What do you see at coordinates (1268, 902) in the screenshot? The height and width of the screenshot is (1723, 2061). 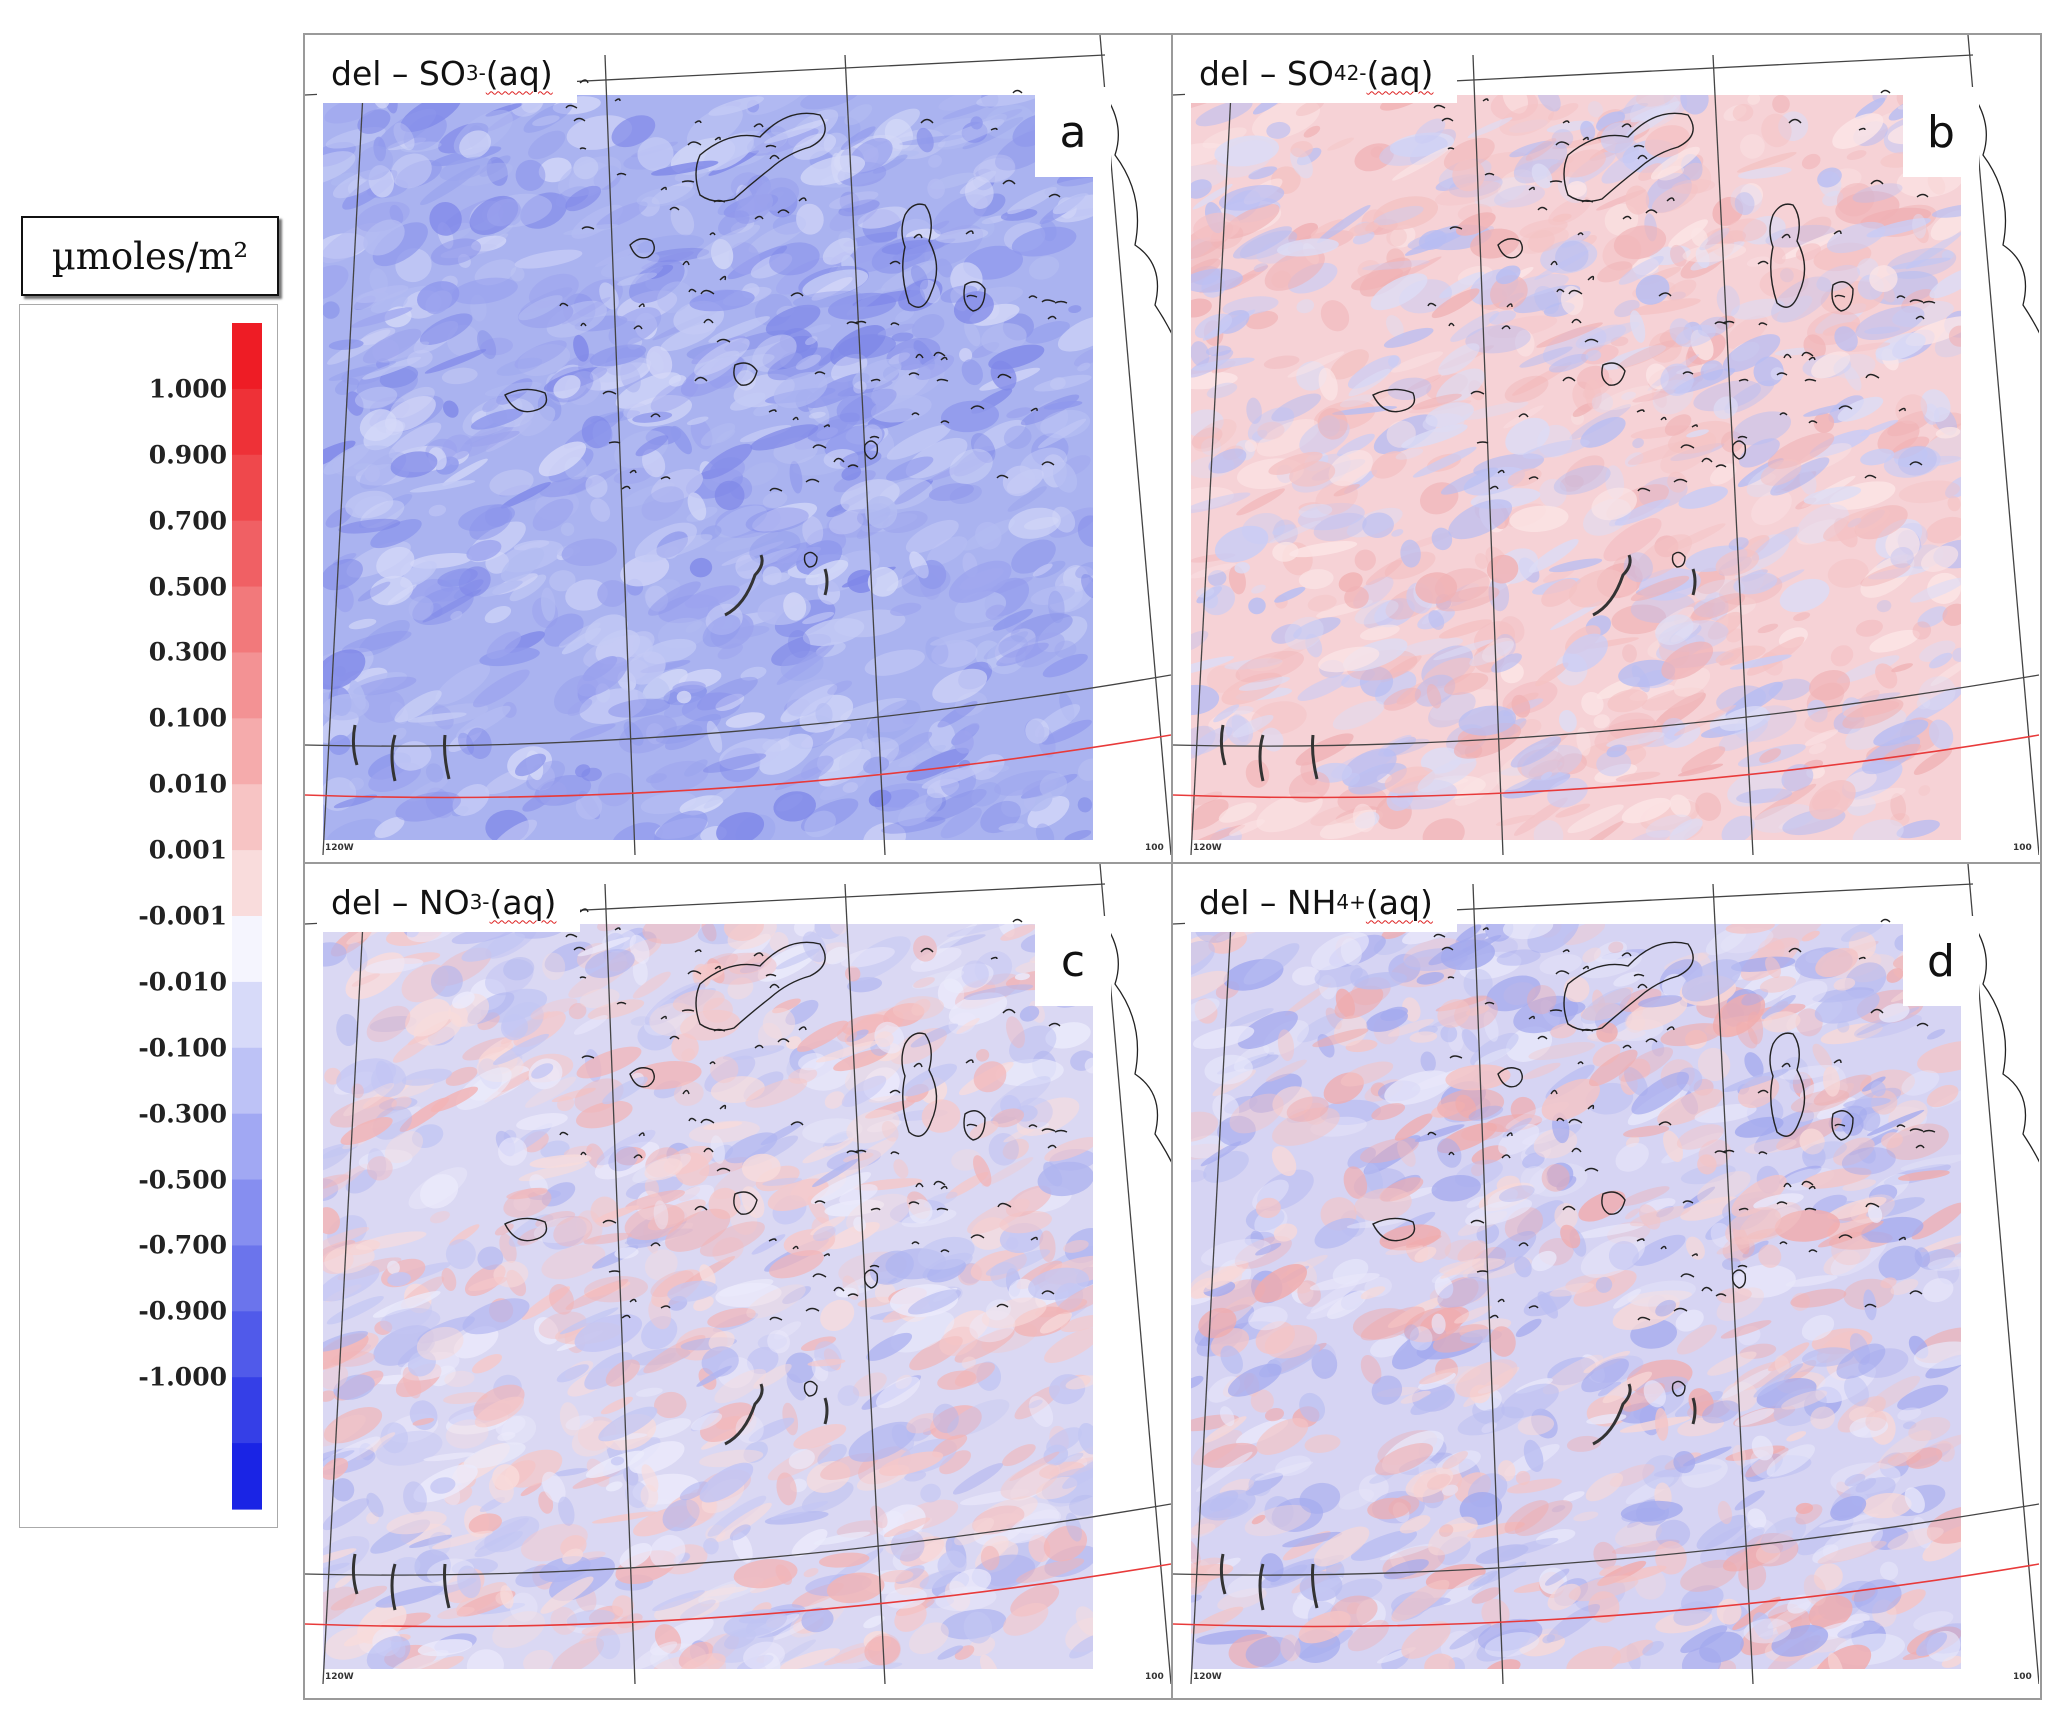 I see `title-prefix: del – NH` at bounding box center [1268, 902].